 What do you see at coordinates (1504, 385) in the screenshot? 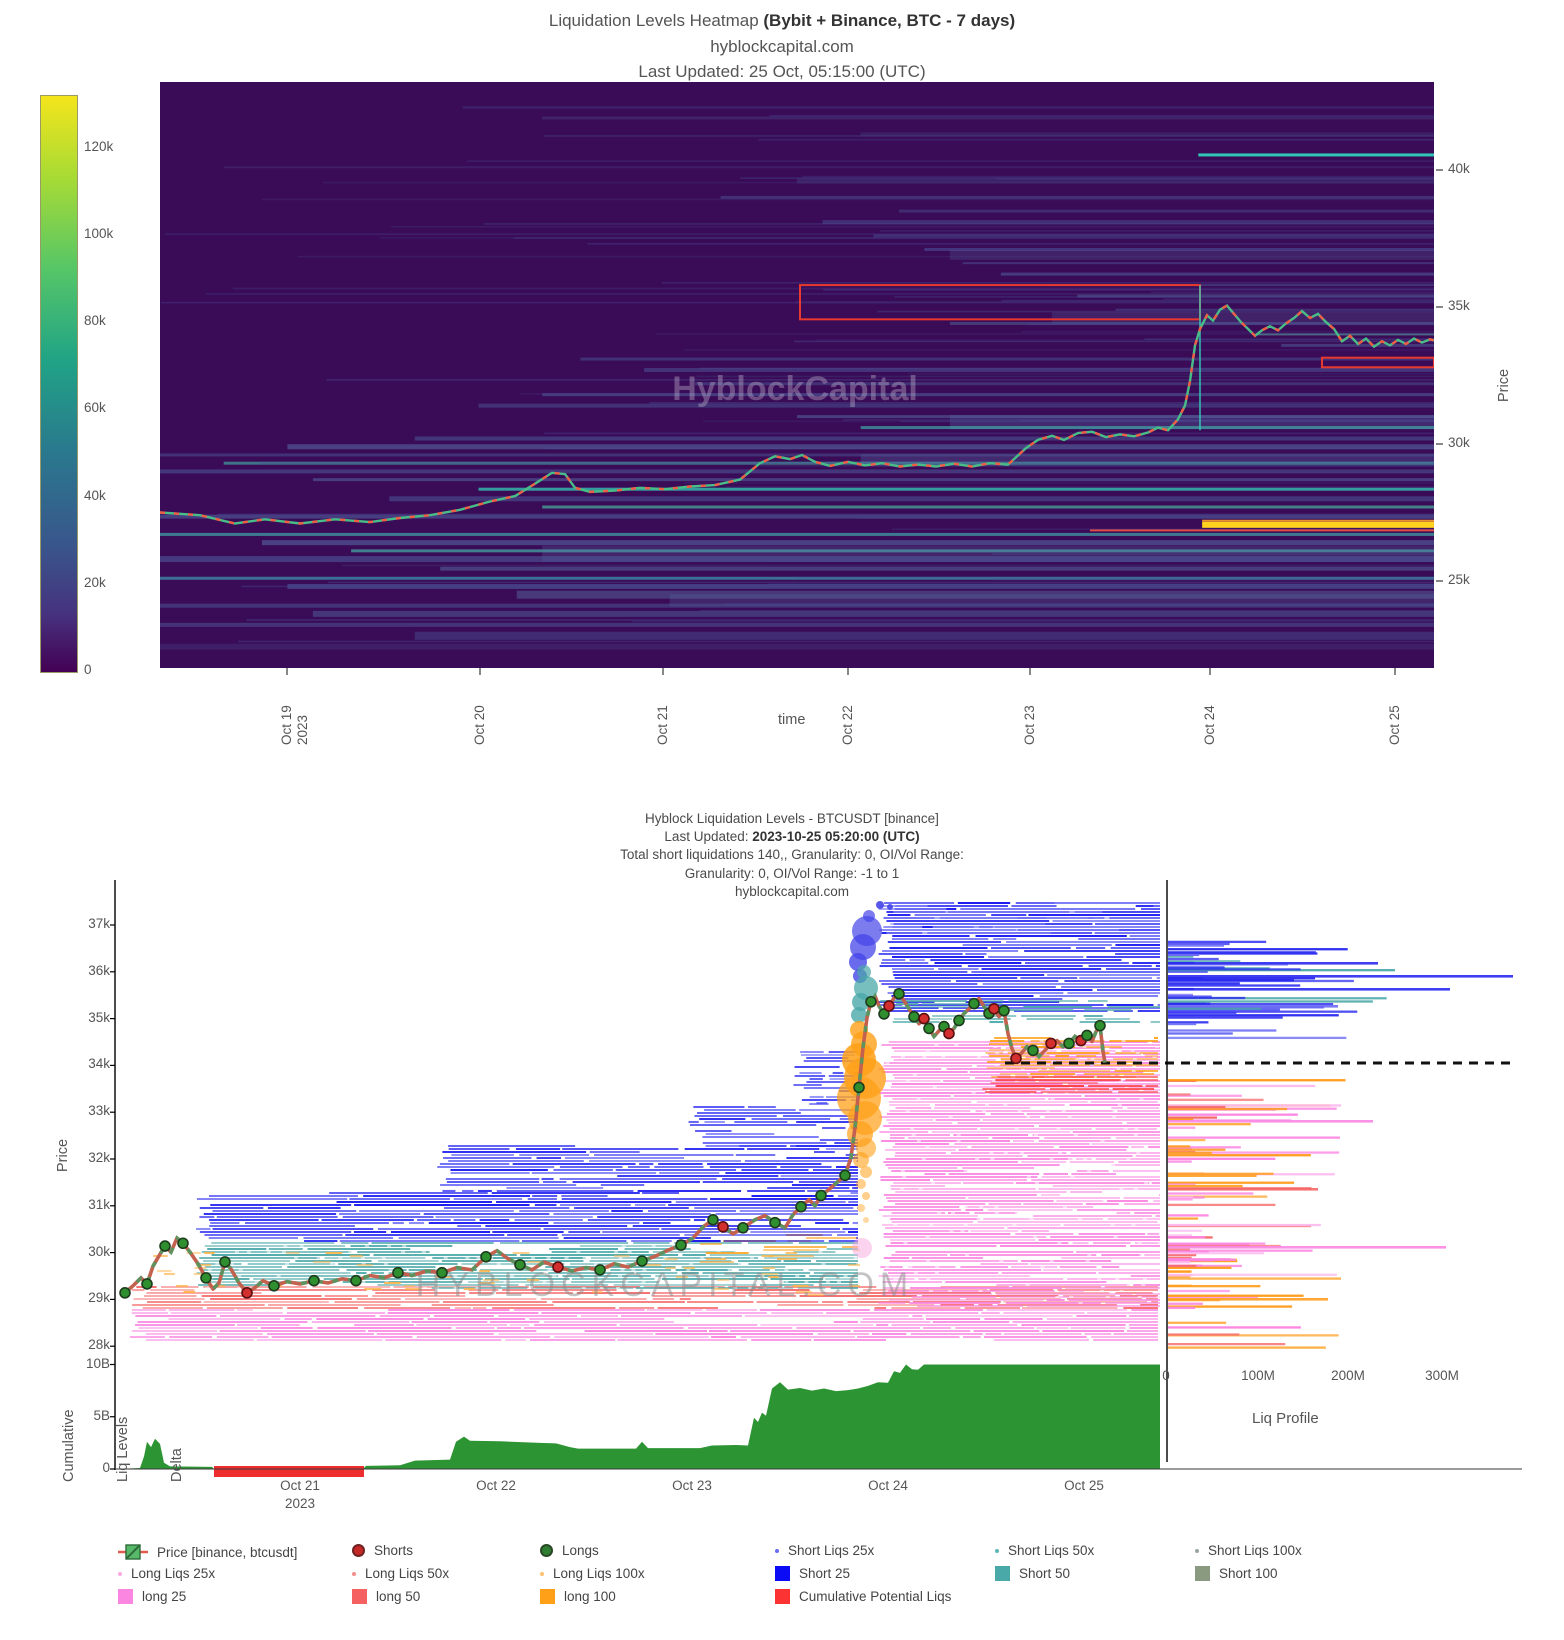
I see `top-price-axis-label: Price` at bounding box center [1504, 385].